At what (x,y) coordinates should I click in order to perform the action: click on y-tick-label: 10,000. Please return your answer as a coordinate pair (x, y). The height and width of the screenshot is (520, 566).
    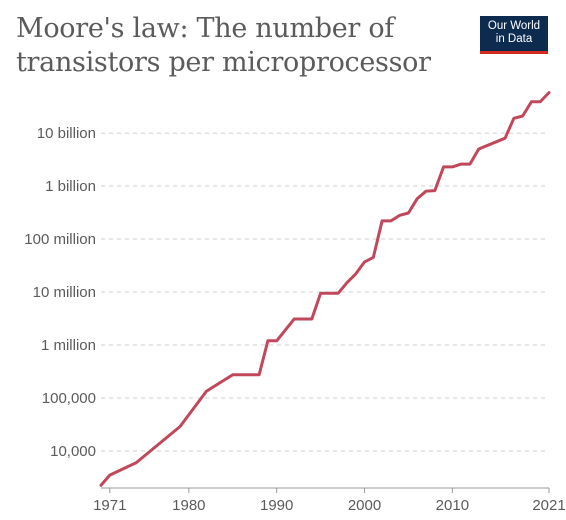
    Looking at the image, I should click on (73, 451).